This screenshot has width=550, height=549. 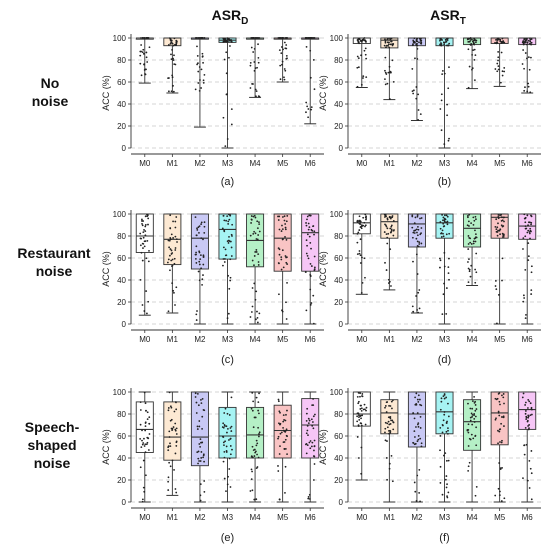 I want to click on x-tick-label: M6, so click(x=528, y=517).